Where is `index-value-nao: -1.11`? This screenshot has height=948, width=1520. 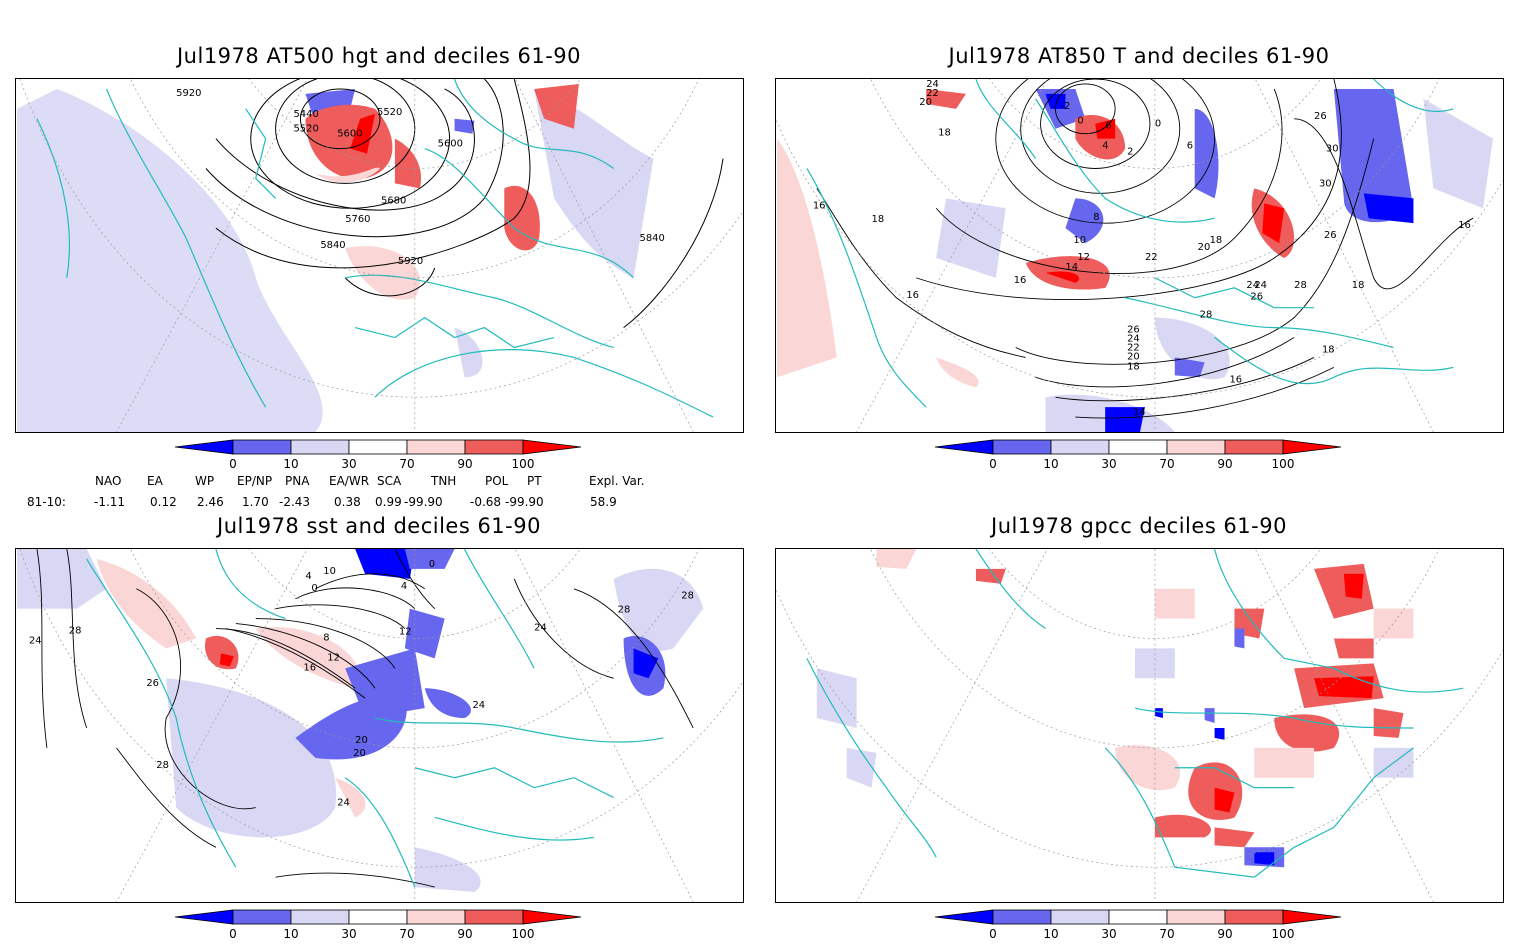
index-value-nao: -1.11 is located at coordinates (110, 502).